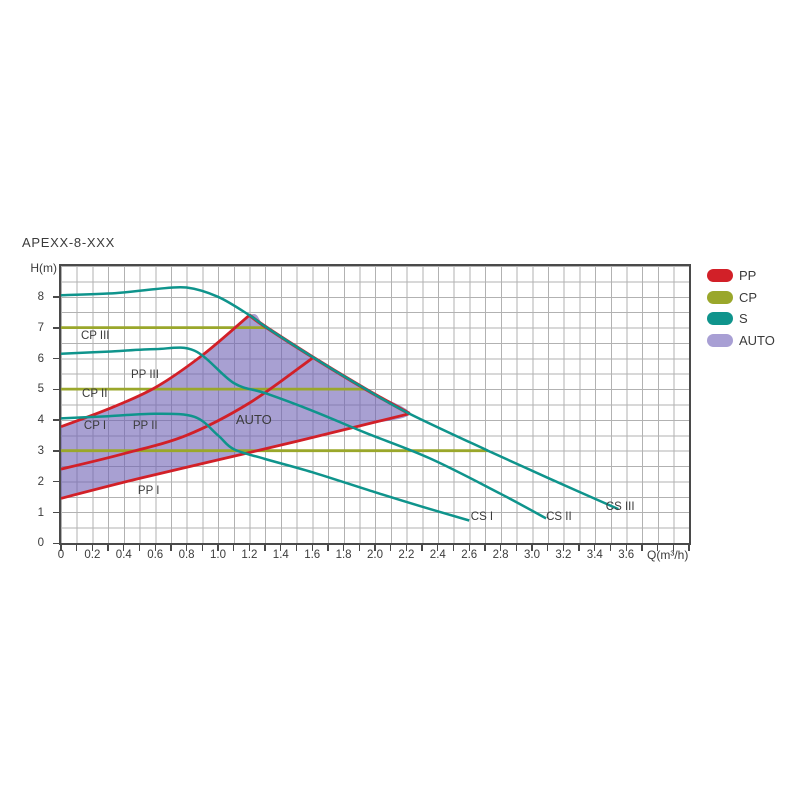  What do you see at coordinates (40, 420) in the screenshot?
I see `y-tick-label: 4` at bounding box center [40, 420].